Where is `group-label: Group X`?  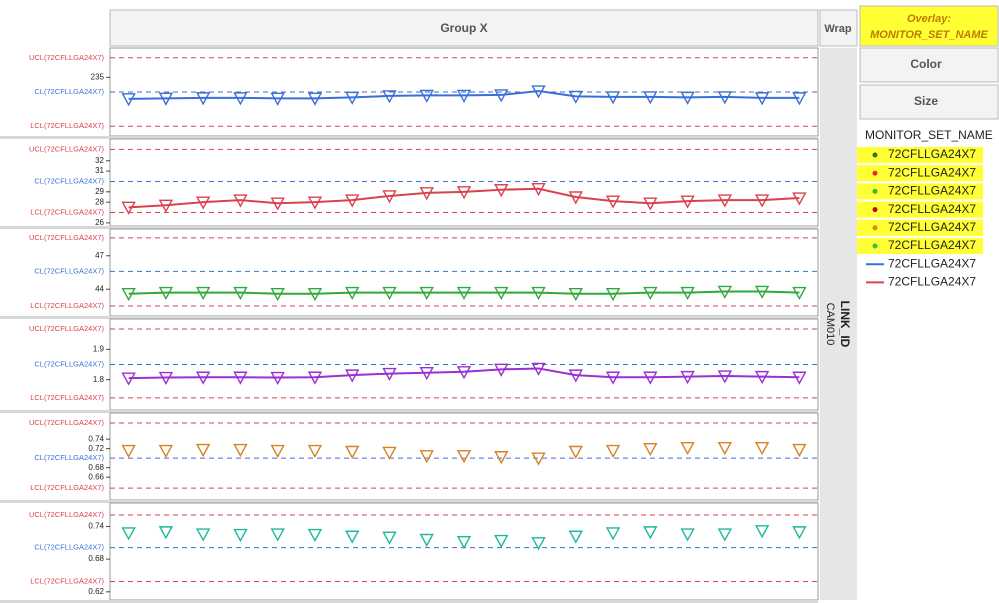 group-label: Group X is located at coordinates (463, 28).